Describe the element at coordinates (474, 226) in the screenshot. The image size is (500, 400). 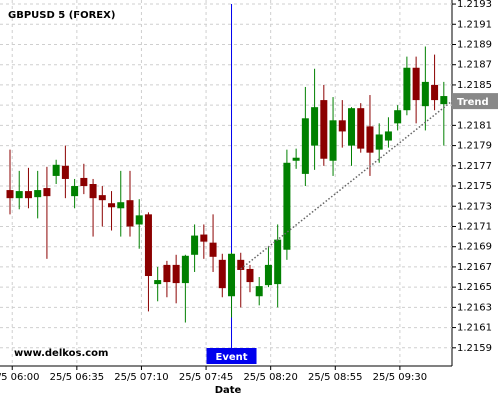
I see `y-tick-label: 1.2171` at that location.